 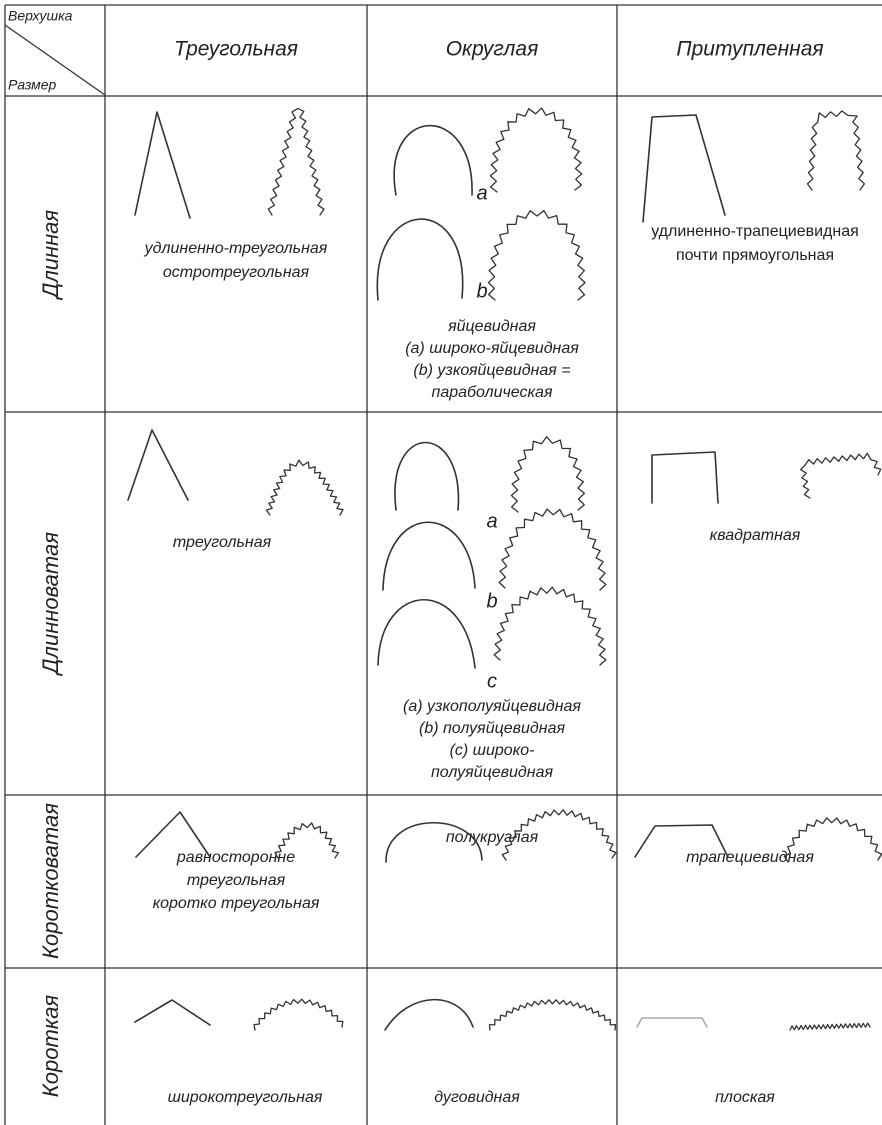 What do you see at coordinates (491, 370) in the screenshot?
I see `caption: (b) узкояйцевидная =` at bounding box center [491, 370].